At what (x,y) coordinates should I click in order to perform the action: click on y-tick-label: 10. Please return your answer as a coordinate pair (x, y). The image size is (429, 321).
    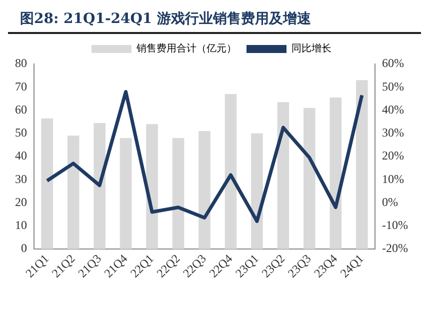
    Looking at the image, I should click on (21, 225).